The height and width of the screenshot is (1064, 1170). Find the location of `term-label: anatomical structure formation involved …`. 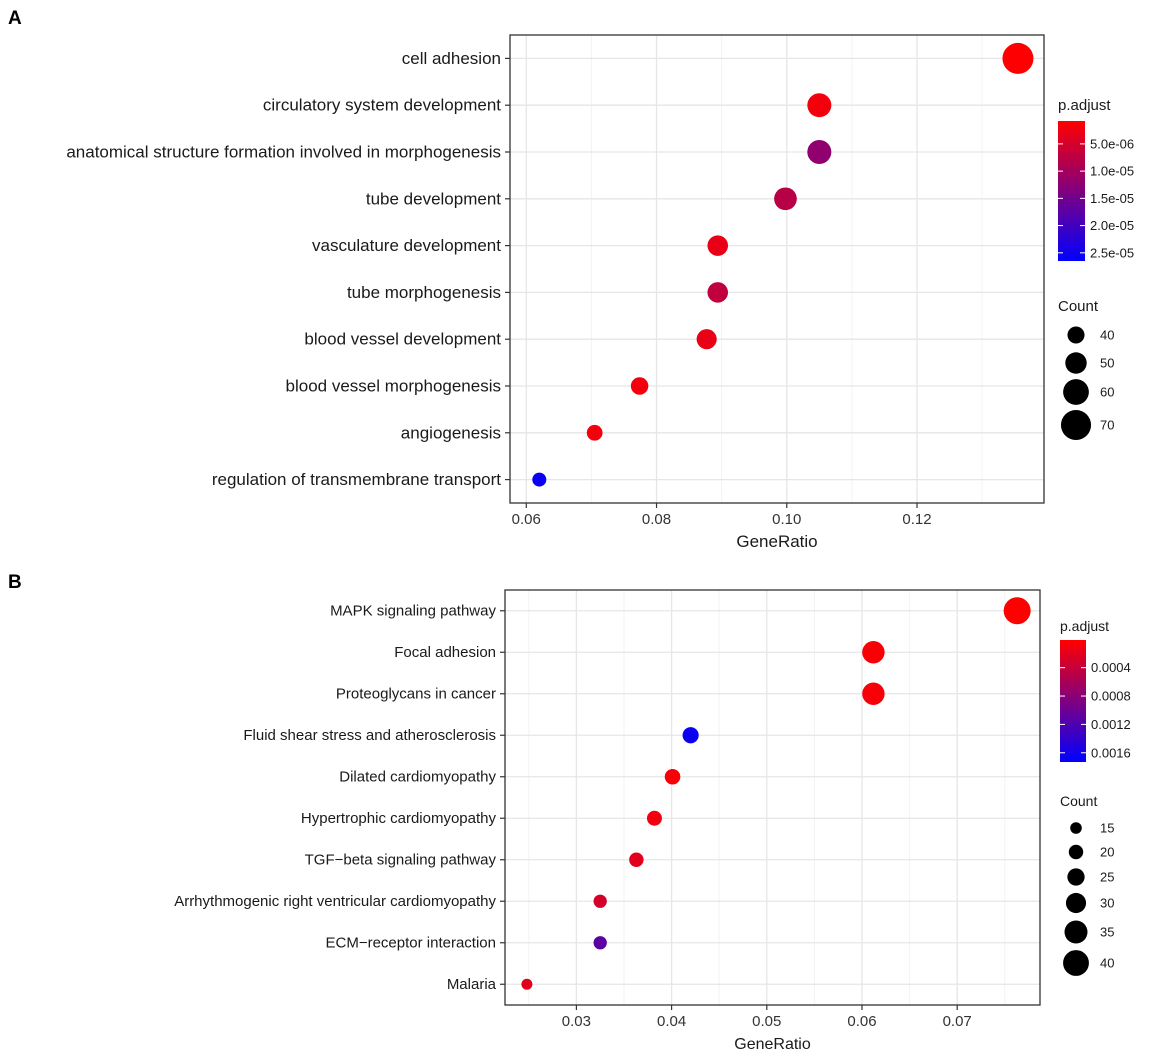

term-label: anatomical structure formation involved … is located at coordinates (283, 152).